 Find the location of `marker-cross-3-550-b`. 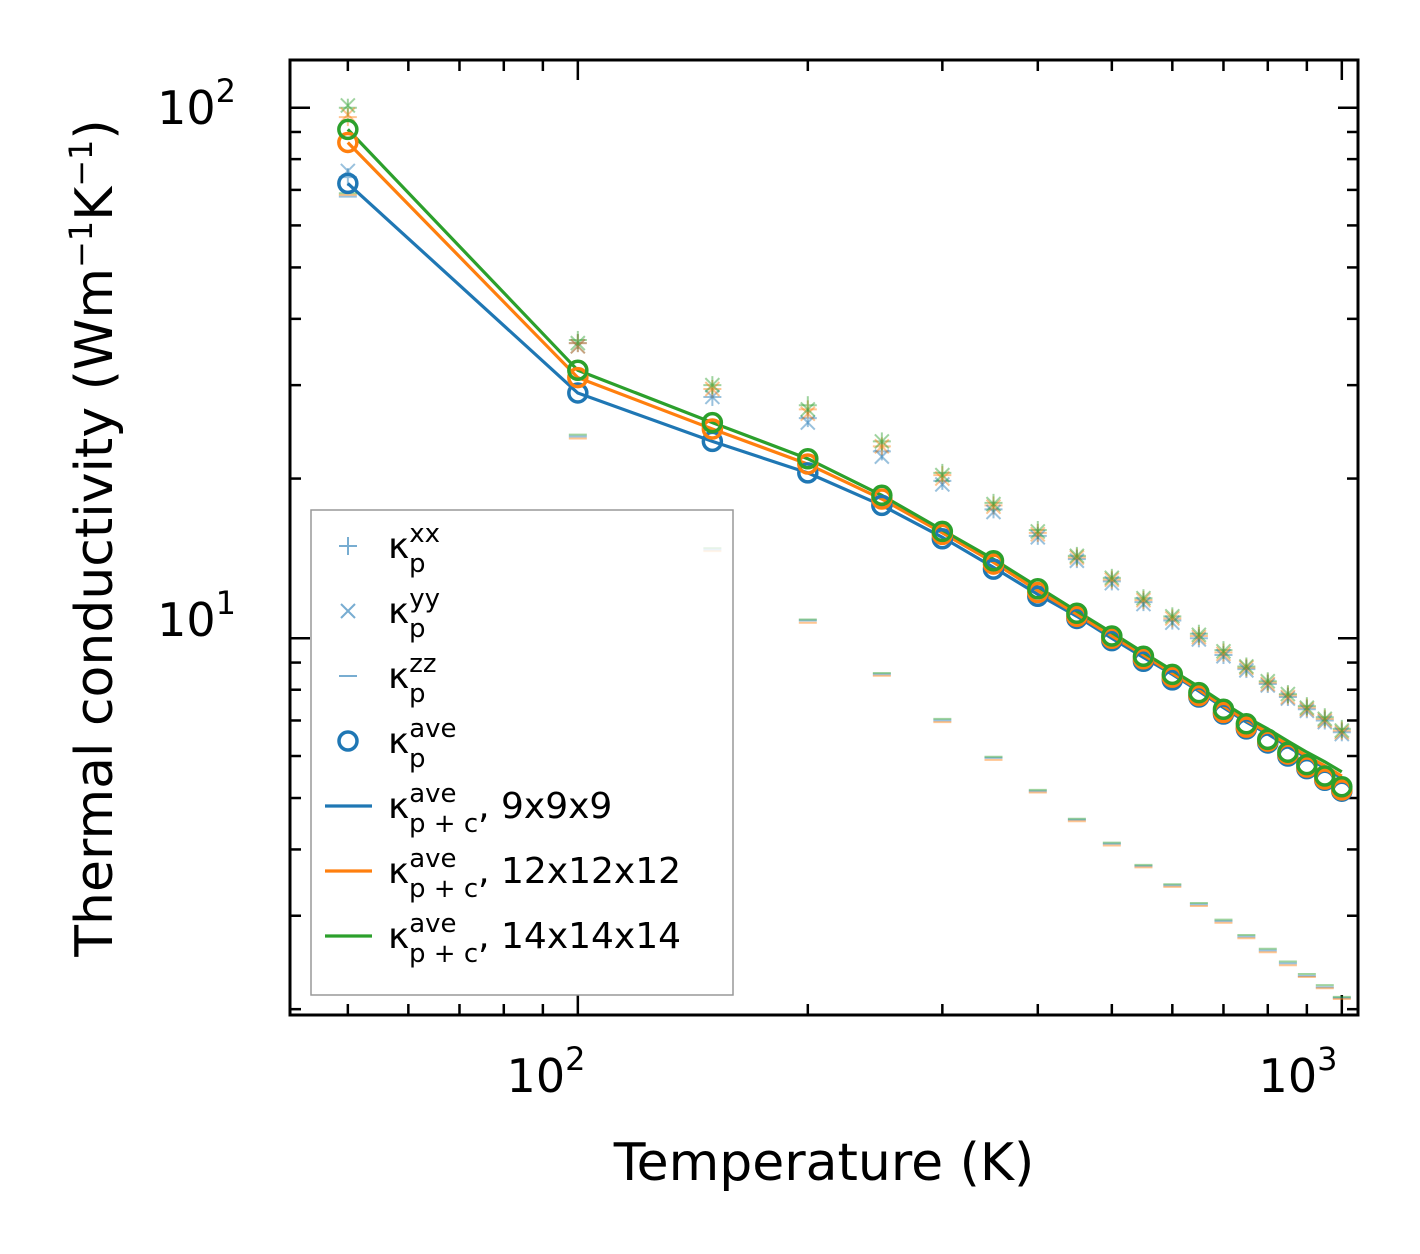

marker-cross-3-550-b is located at coordinates (1143, 604).